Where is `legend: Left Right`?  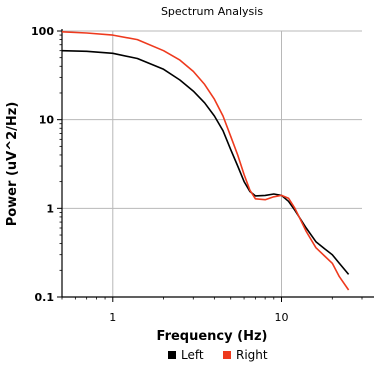
legend: Left Right is located at coordinates (218, 355).